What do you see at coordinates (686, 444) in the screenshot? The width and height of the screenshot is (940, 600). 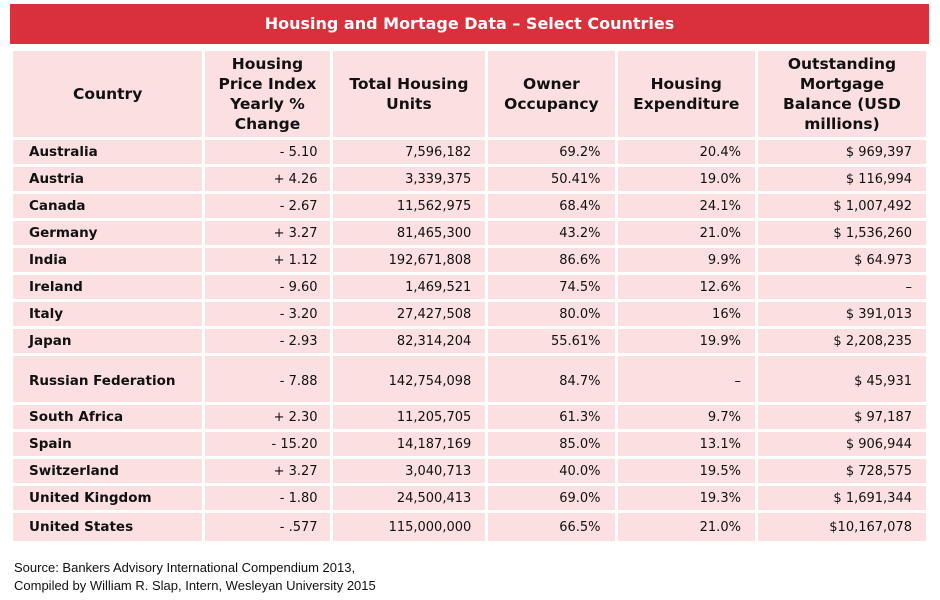 I see `cell-expenditure: 13.1%` at bounding box center [686, 444].